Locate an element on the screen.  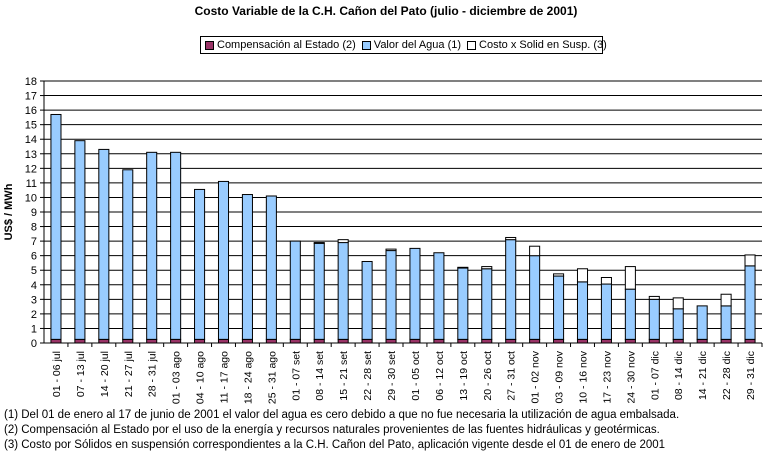
x-tick-label: 24 - 30 nov is located at coordinates (631, 376).